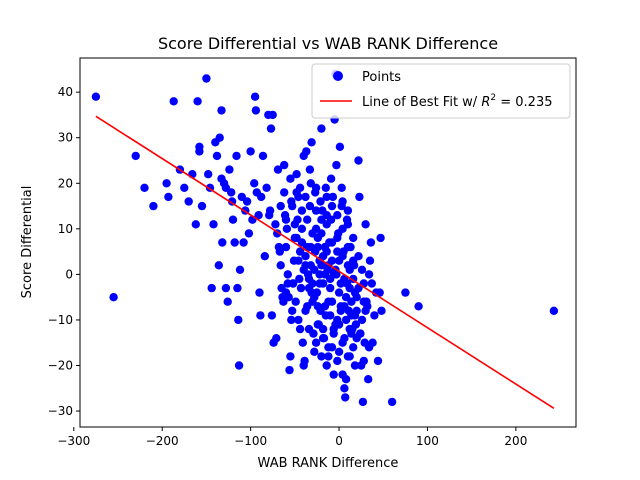 This screenshot has height=480, width=640. Describe the element at coordinates (339, 441) in the screenshot. I see `x-tick-label: 0` at that location.